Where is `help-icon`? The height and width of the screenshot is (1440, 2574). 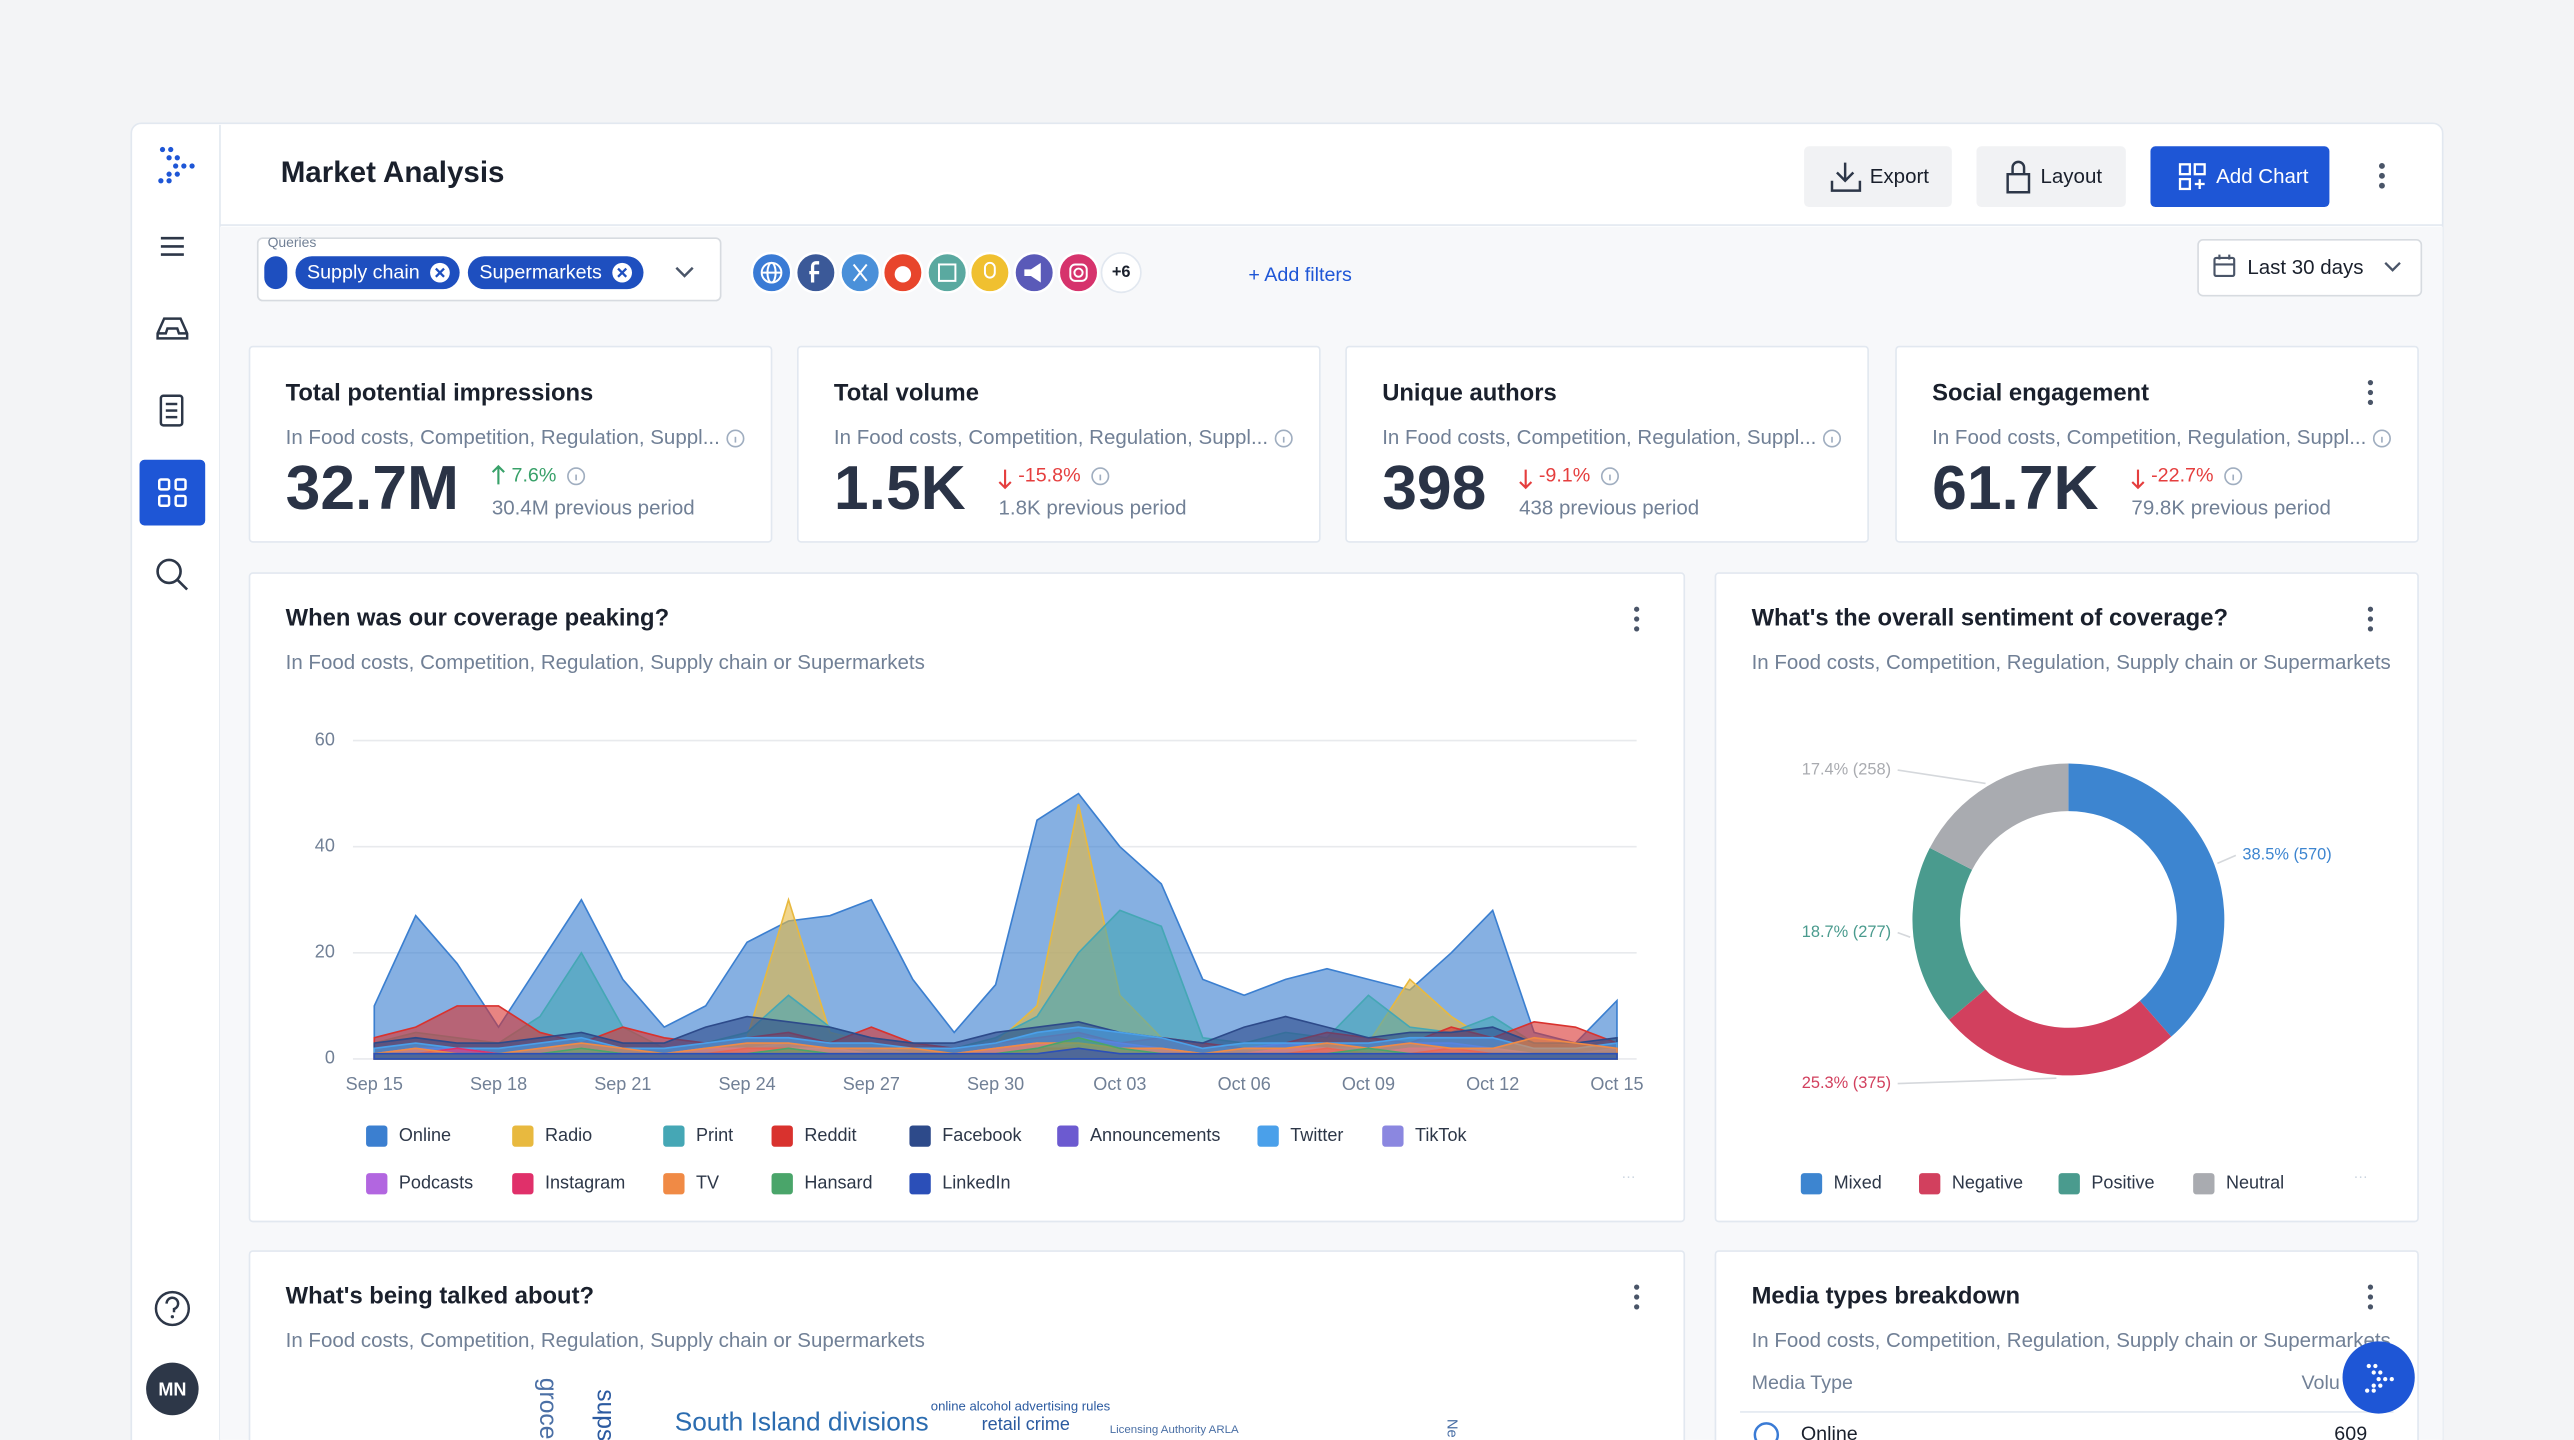
help-icon is located at coordinates (172, 1308).